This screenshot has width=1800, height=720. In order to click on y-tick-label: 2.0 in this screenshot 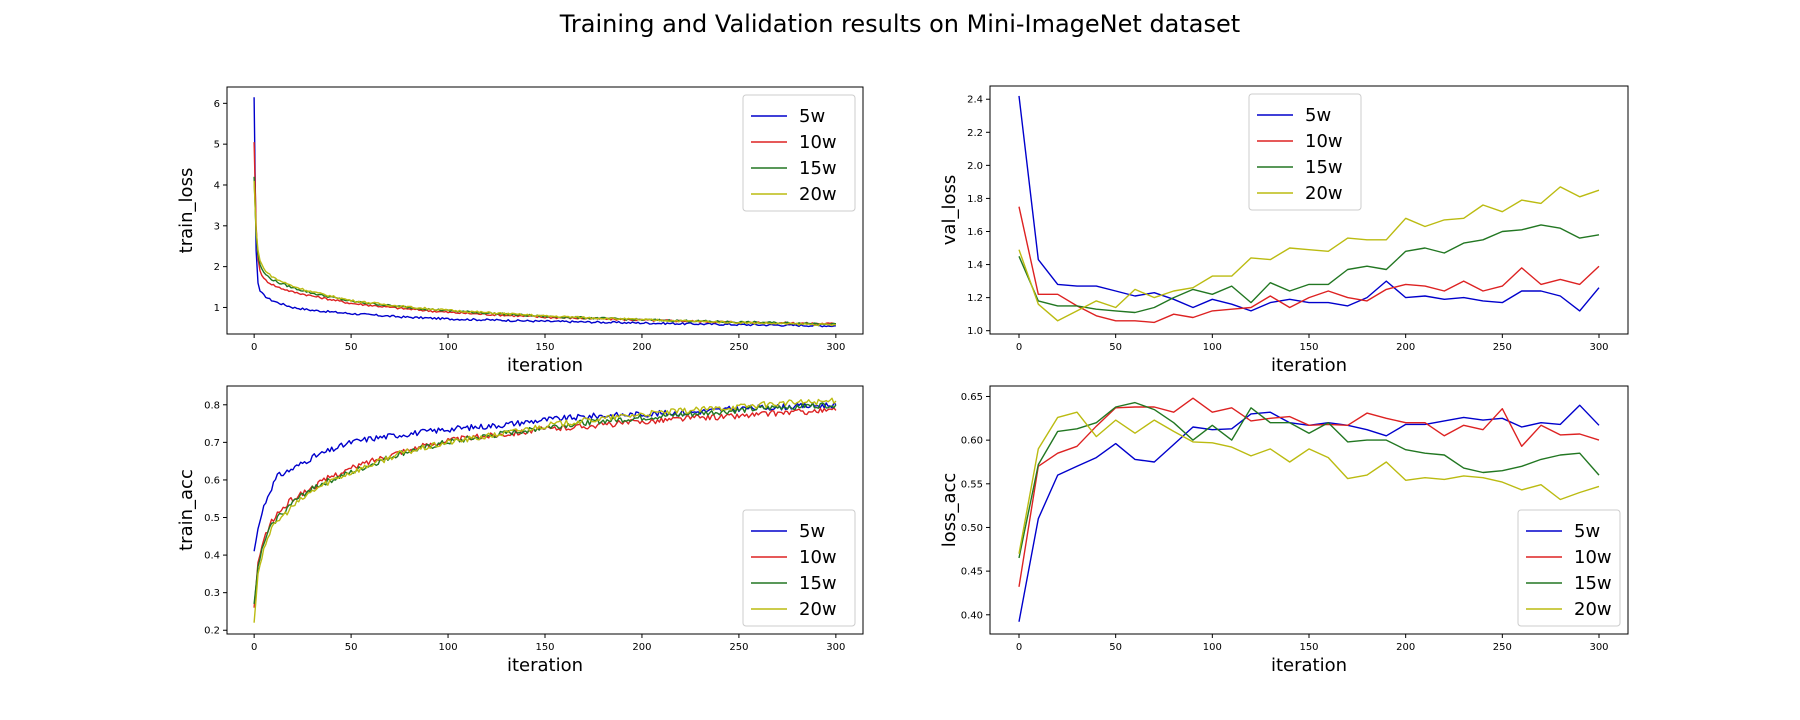, I will do `click(975, 166)`.